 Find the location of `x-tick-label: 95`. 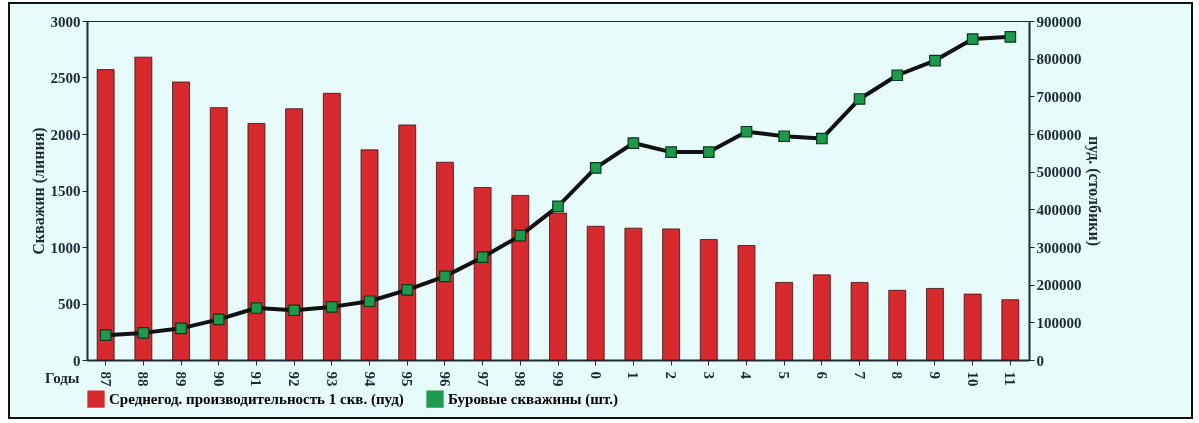

x-tick-label: 95 is located at coordinates (407, 379).